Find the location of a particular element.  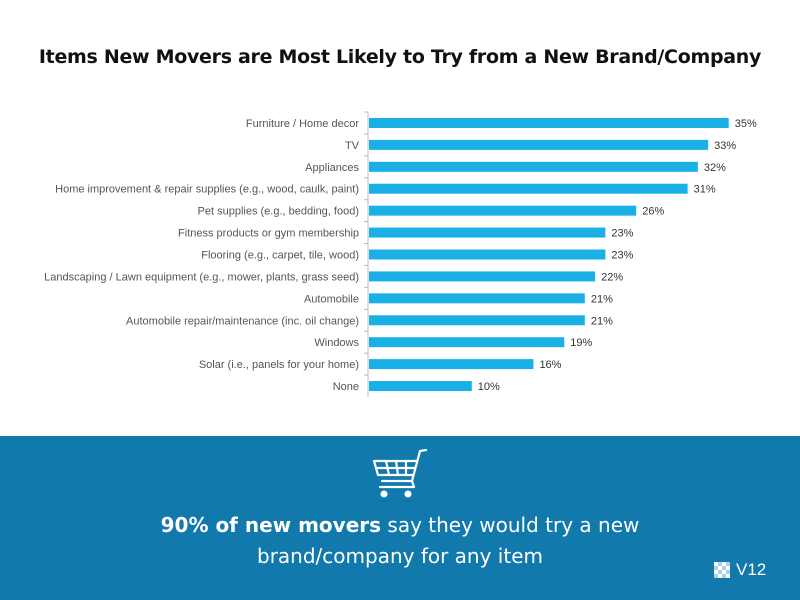

value-label: 22% is located at coordinates (612, 277).